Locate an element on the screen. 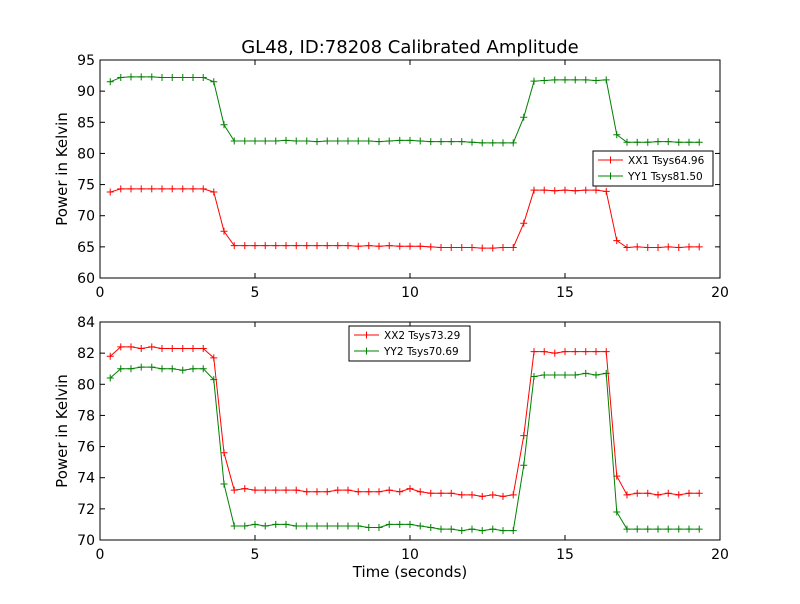  x-tick-label: 0 is located at coordinates (100, 293).